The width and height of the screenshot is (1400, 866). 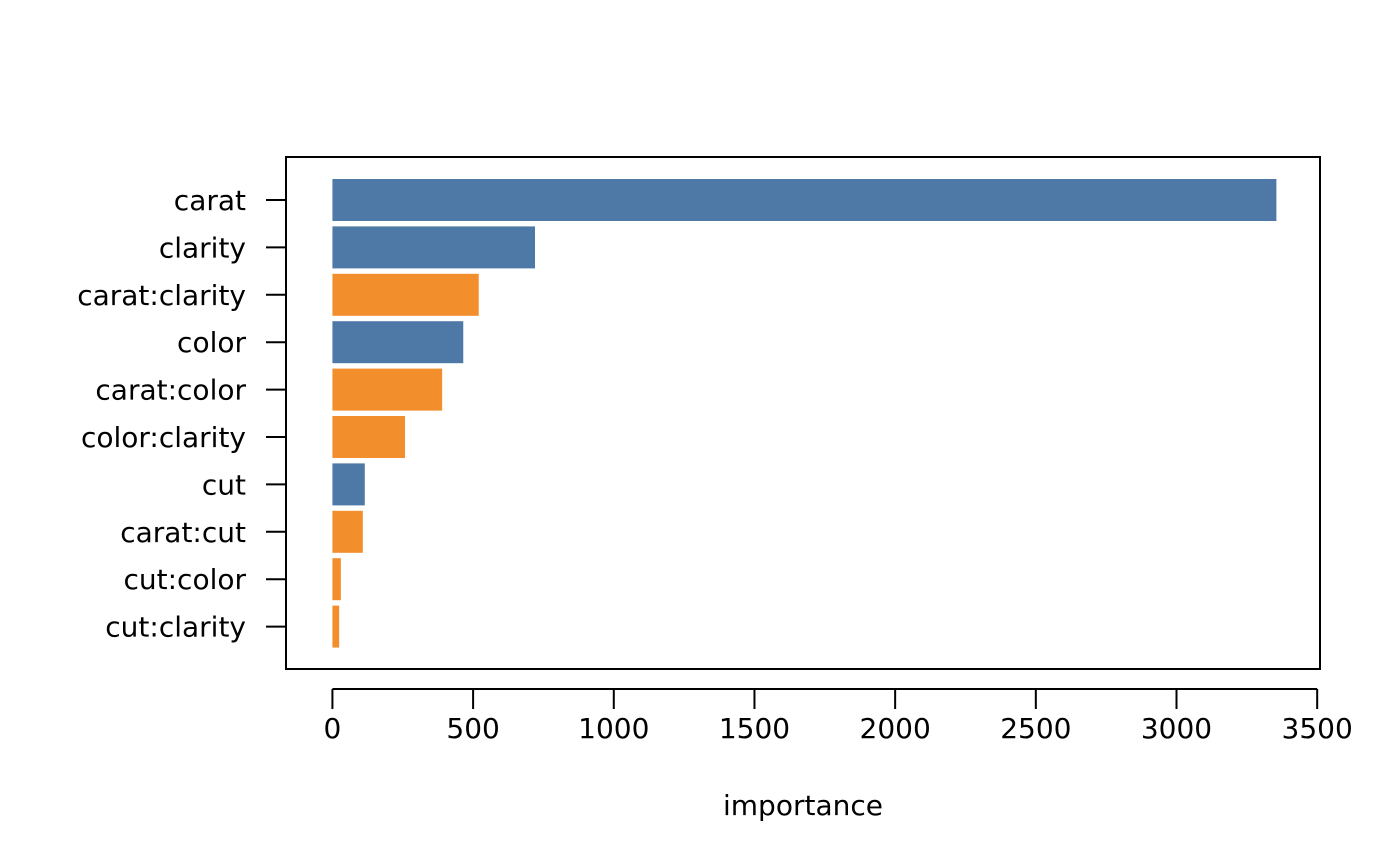 What do you see at coordinates (369, 437) in the screenshot?
I see `bar-color-clarity` at bounding box center [369, 437].